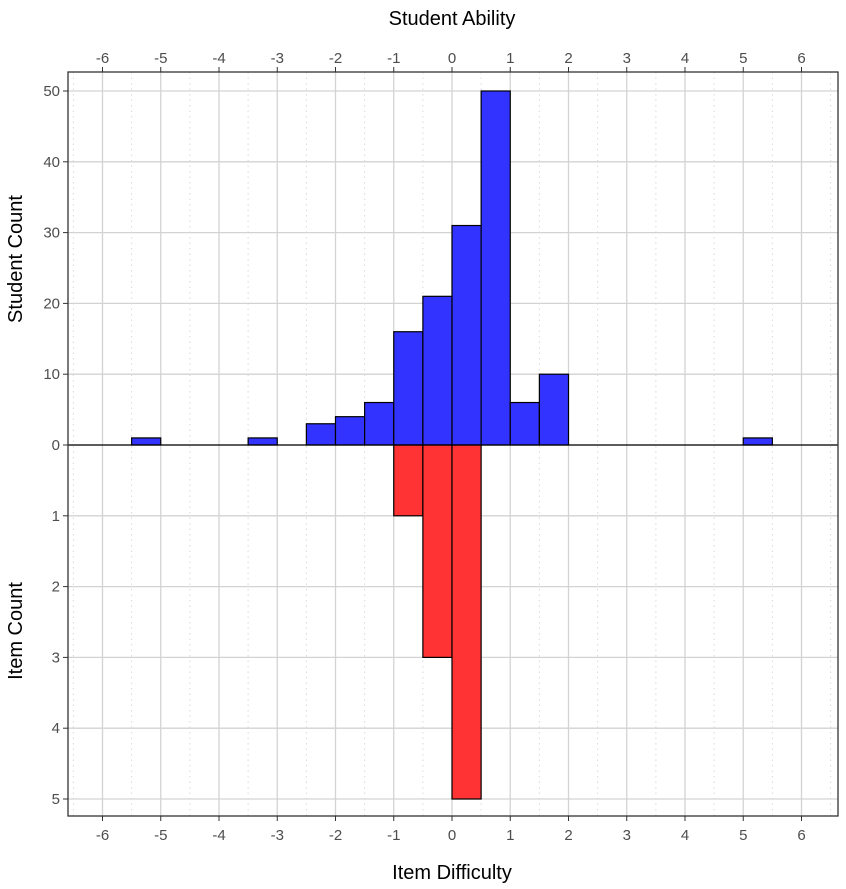 Image resolution: width=846 pixels, height=889 pixels. Describe the element at coordinates (102, 58) in the screenshot. I see `top-x-tick-label: -6` at that location.